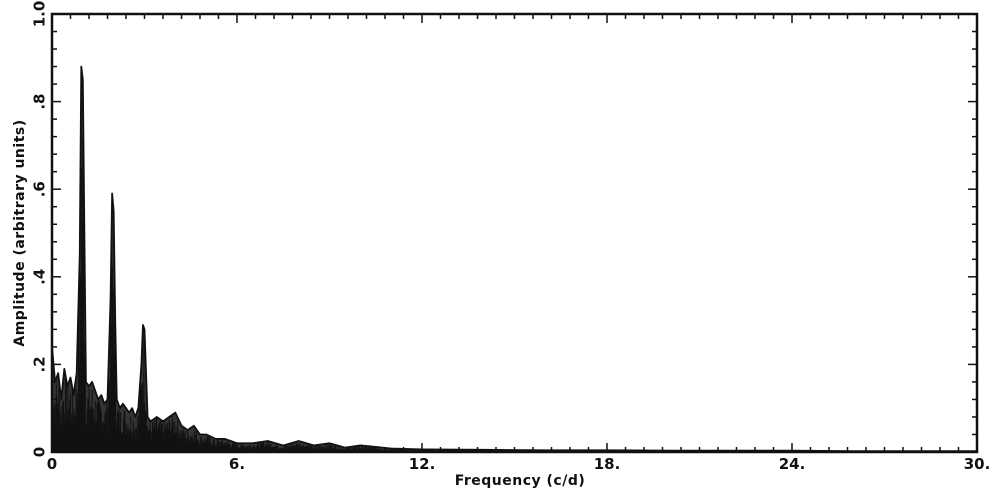 This screenshot has height=488, width=993. Describe the element at coordinates (792, 464) in the screenshot. I see `x-tick-label: 24.` at that location.